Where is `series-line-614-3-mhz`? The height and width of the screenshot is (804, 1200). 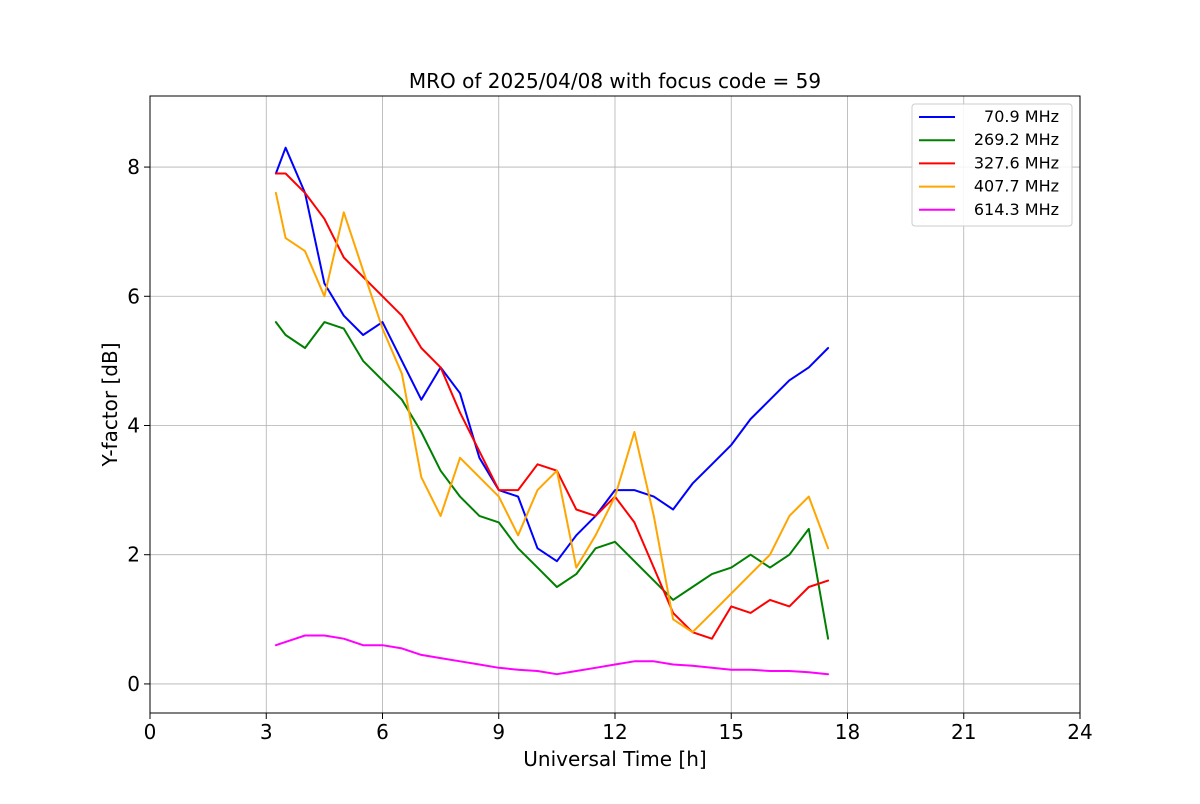
series-line-614-3-mhz is located at coordinates (552, 655).